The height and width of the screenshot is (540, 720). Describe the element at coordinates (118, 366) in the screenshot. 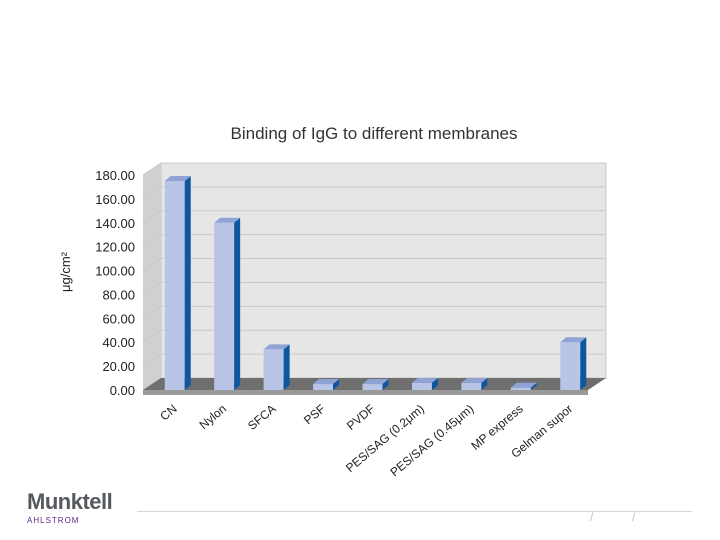

I see `y-tick-label: 20.00` at that location.